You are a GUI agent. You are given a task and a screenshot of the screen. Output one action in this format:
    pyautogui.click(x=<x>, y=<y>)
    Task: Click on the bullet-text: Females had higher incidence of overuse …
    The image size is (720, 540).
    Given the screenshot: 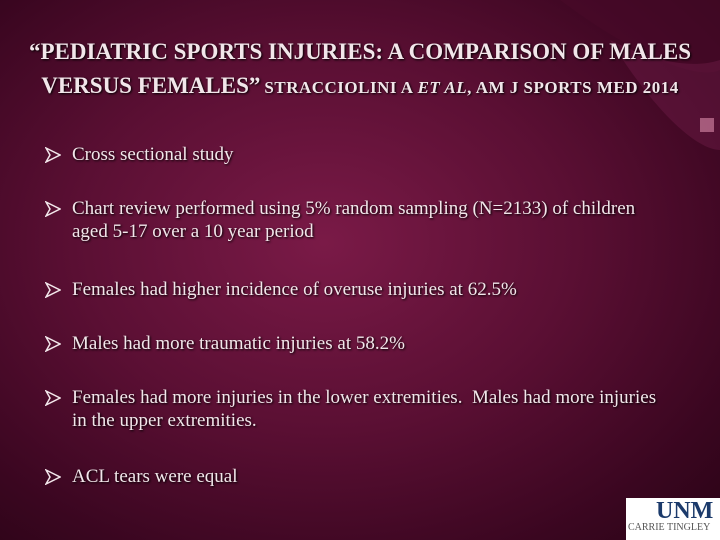 What is the action you would take?
    pyautogui.click(x=294, y=289)
    